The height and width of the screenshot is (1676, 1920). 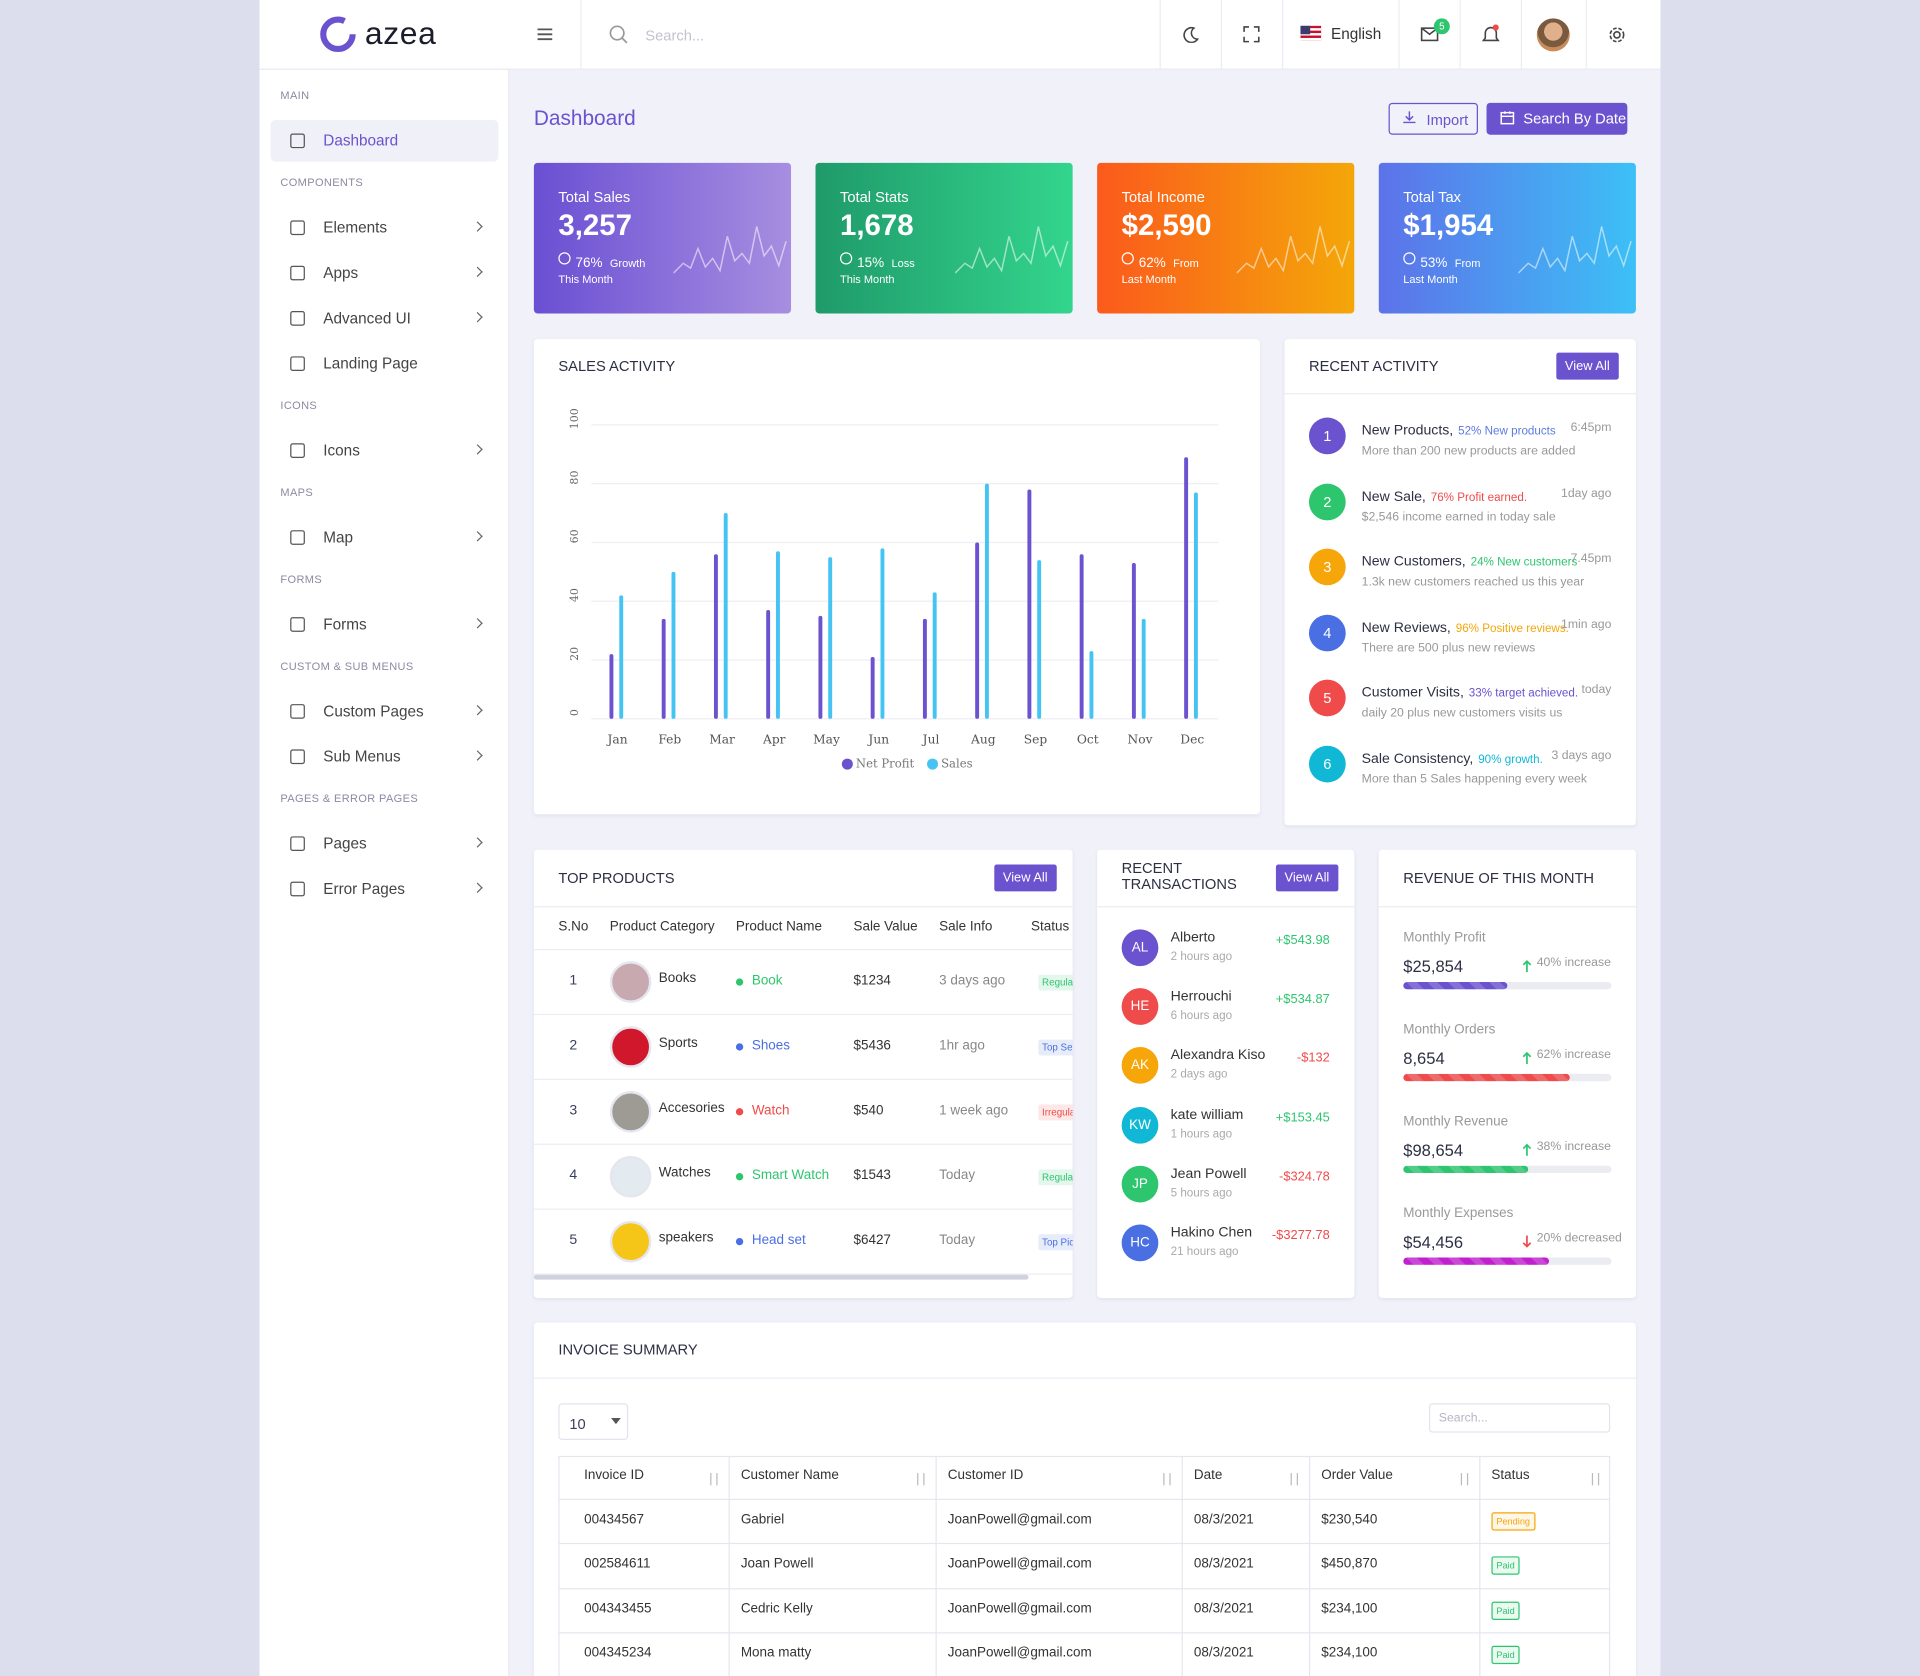 What do you see at coordinates (1088, 739) in the screenshot?
I see `x-tick-label: Oct` at bounding box center [1088, 739].